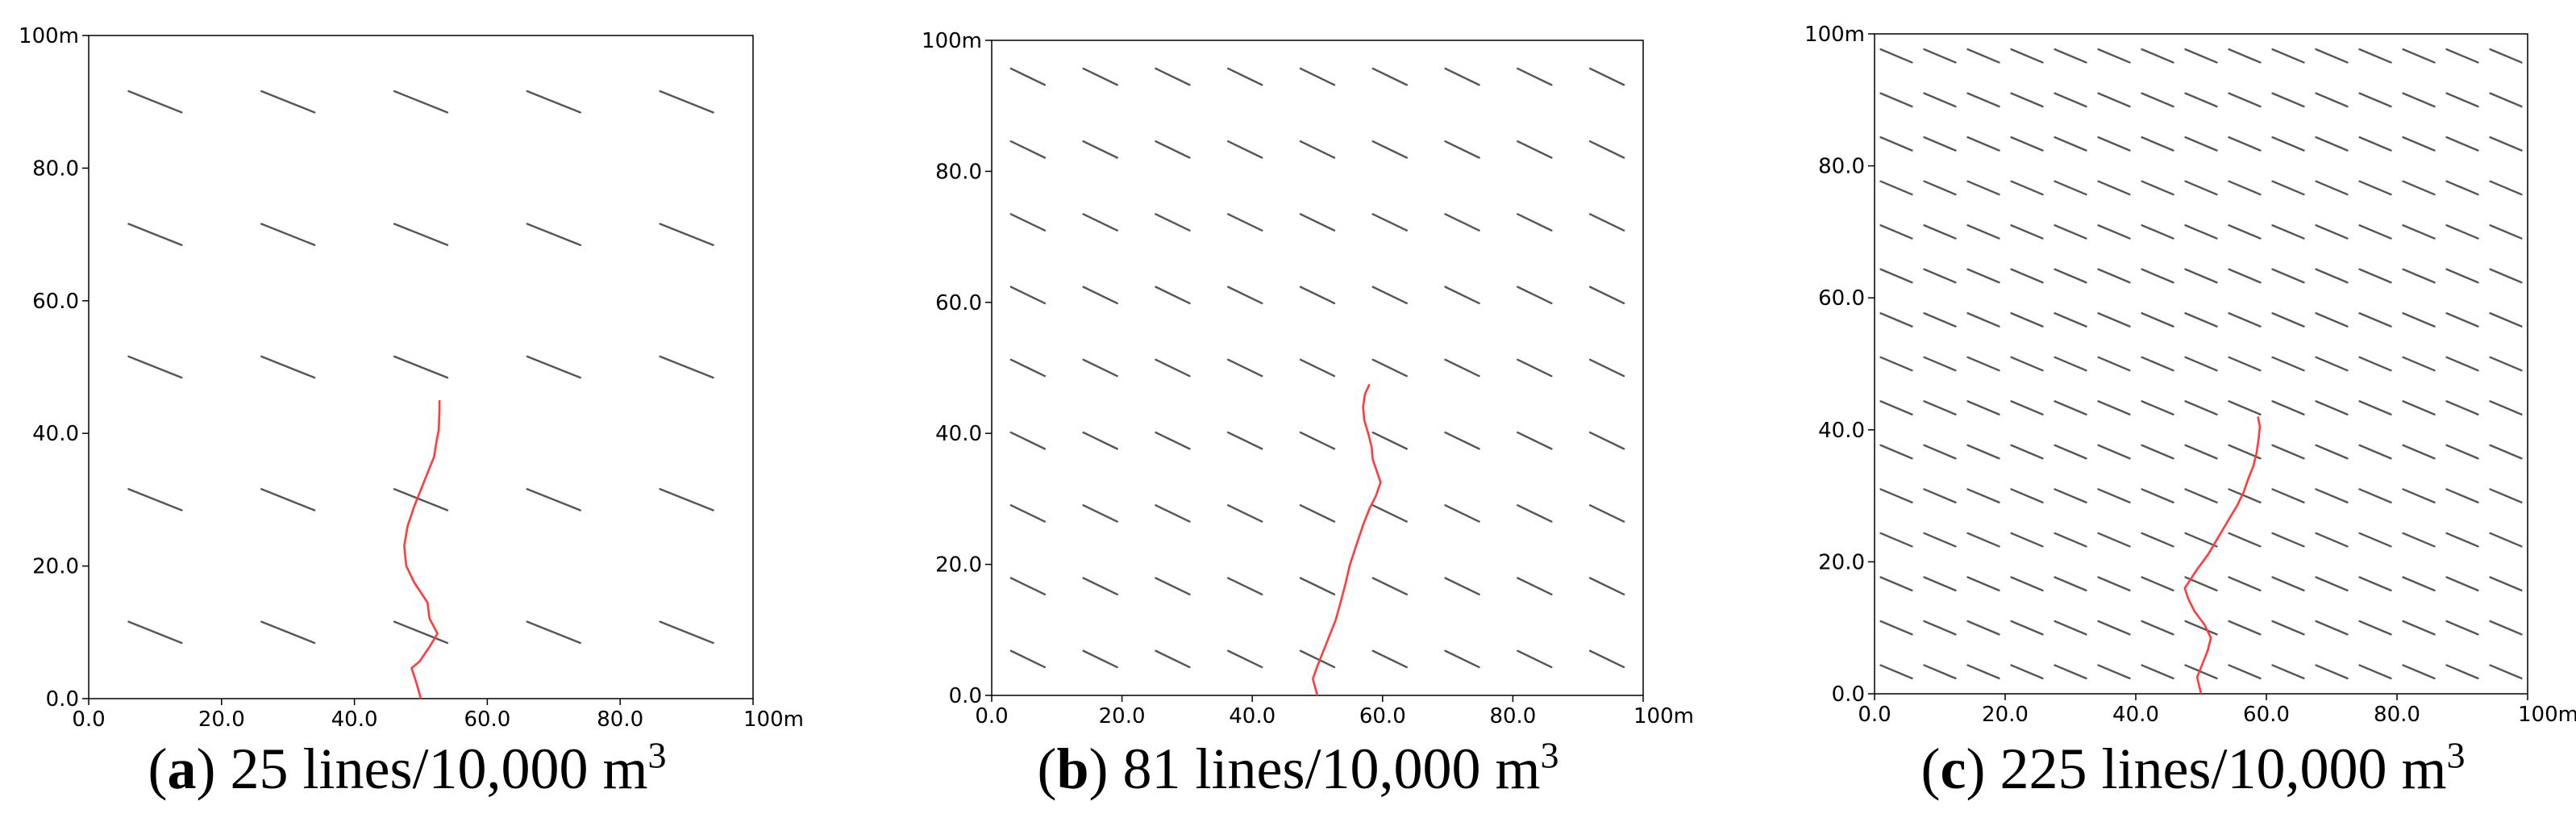  I want to click on y-tick-label: 100m, so click(952, 41).